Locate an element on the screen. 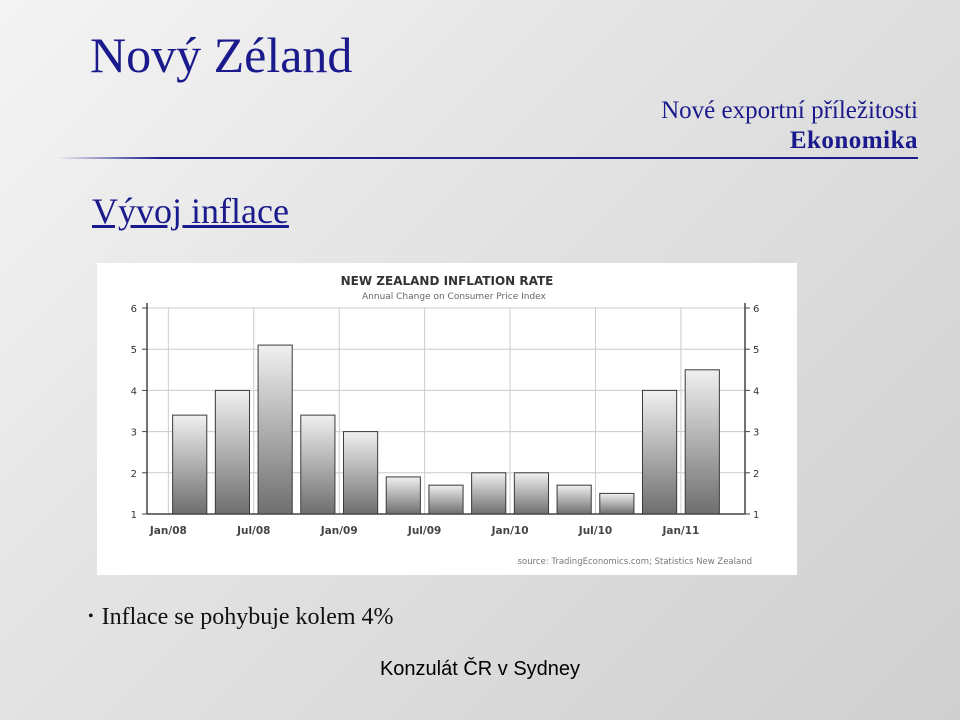 The width and height of the screenshot is (960, 720). x-tick-label: Jan/08 is located at coordinates (168, 531).